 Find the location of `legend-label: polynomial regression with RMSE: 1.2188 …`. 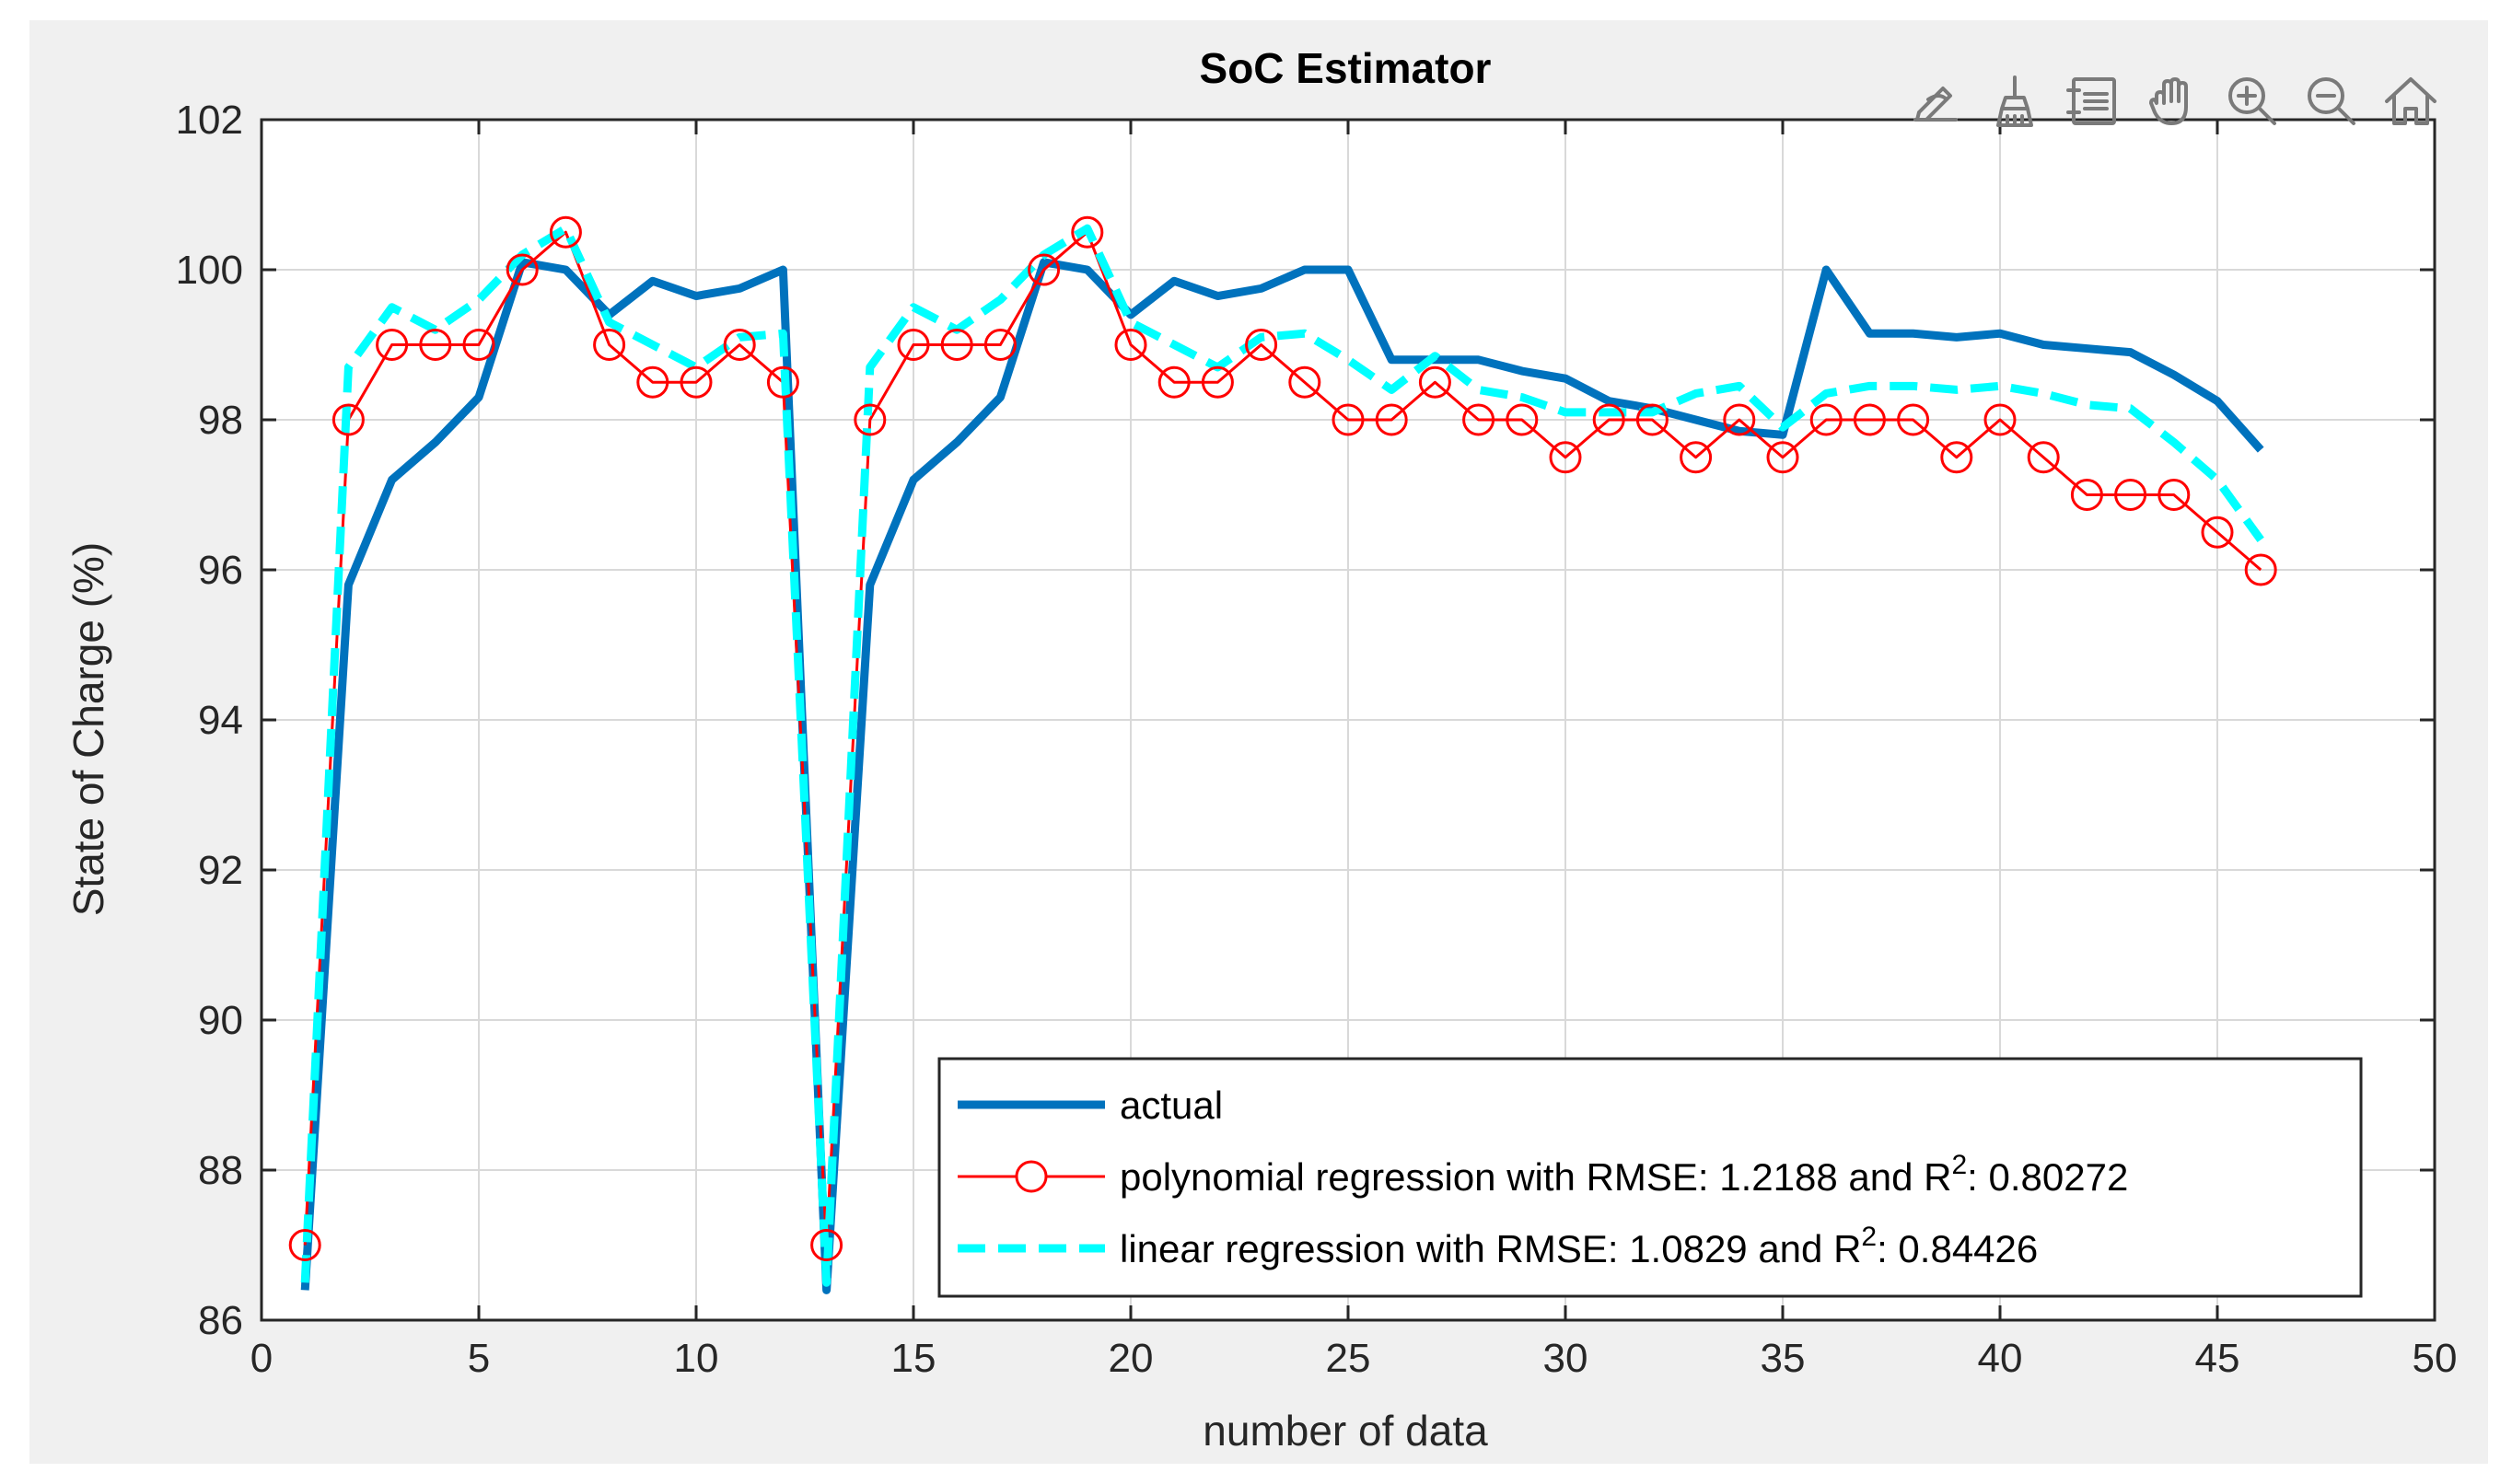

legend-label: polynomial regression with RMSE: 1.2188 … is located at coordinates (1624, 1174).